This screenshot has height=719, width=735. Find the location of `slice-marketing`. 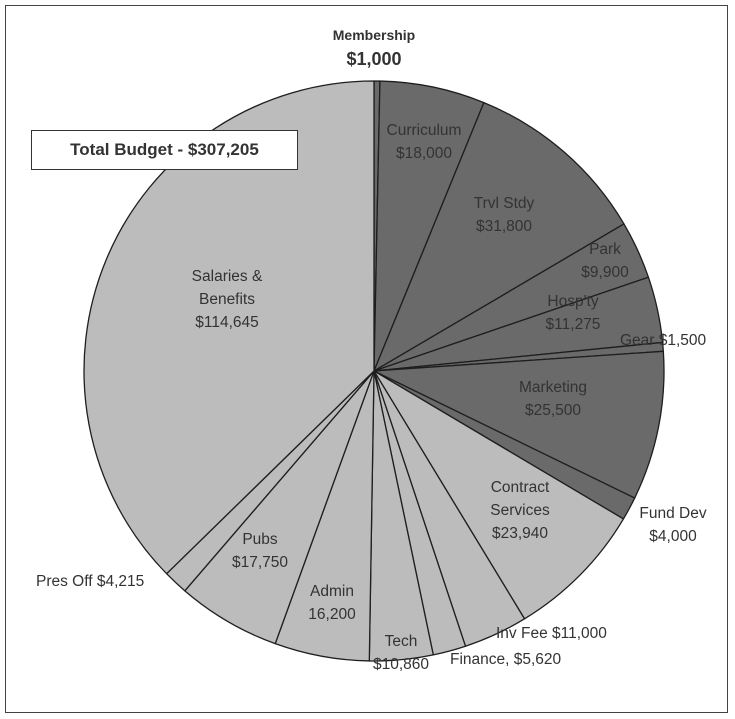

slice-marketing is located at coordinates (519, 424).